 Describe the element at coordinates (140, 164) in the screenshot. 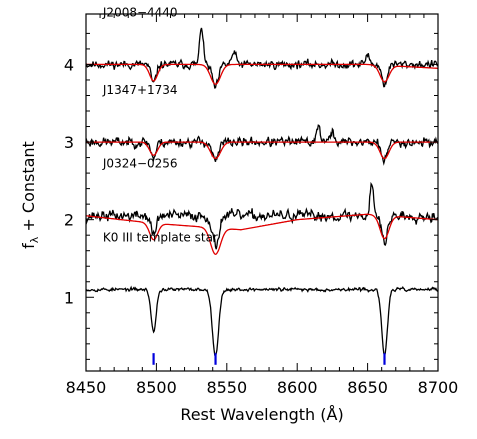

I see `spectrum-label-2: J0324−0256` at that location.